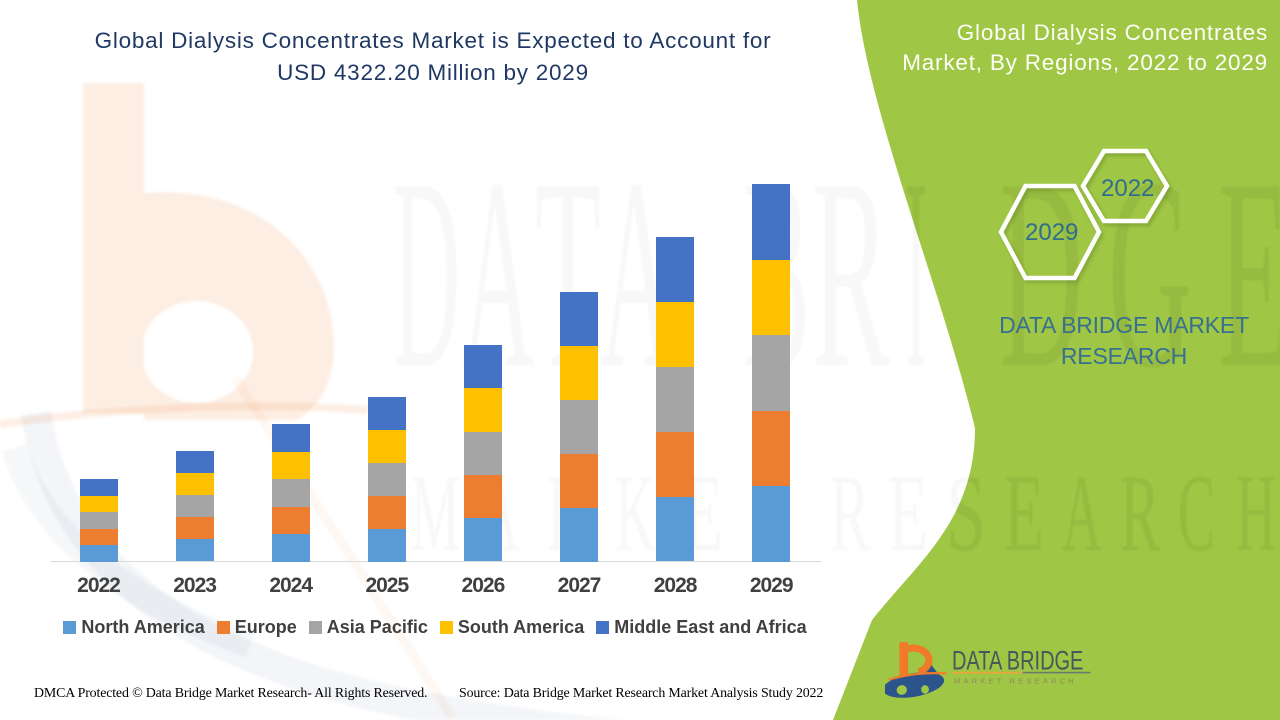 The width and height of the screenshot is (1280, 720). What do you see at coordinates (1017, 661) in the screenshot?
I see `svg-text: DATA BRIDGE` at bounding box center [1017, 661].